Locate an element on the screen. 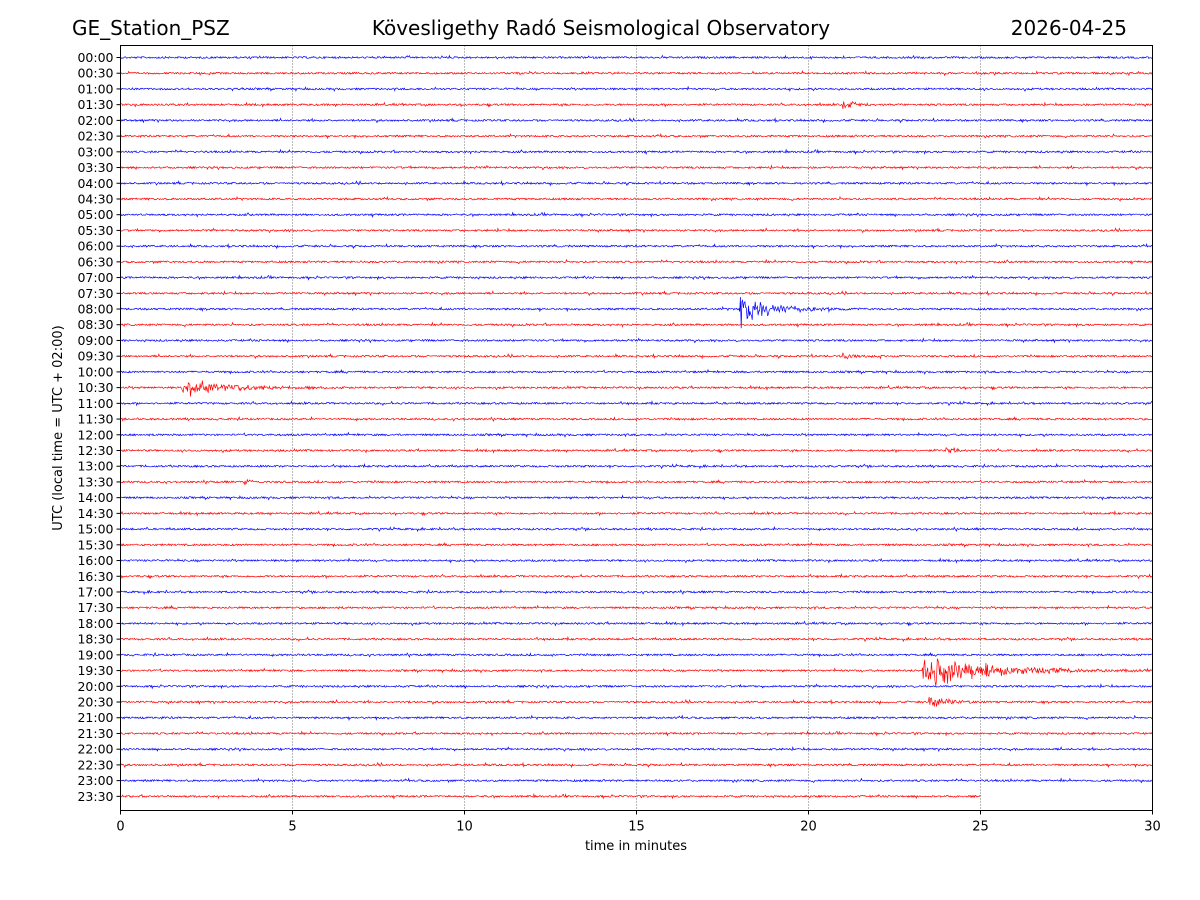  y-tick-label: 14:30 is located at coordinates (95, 513).